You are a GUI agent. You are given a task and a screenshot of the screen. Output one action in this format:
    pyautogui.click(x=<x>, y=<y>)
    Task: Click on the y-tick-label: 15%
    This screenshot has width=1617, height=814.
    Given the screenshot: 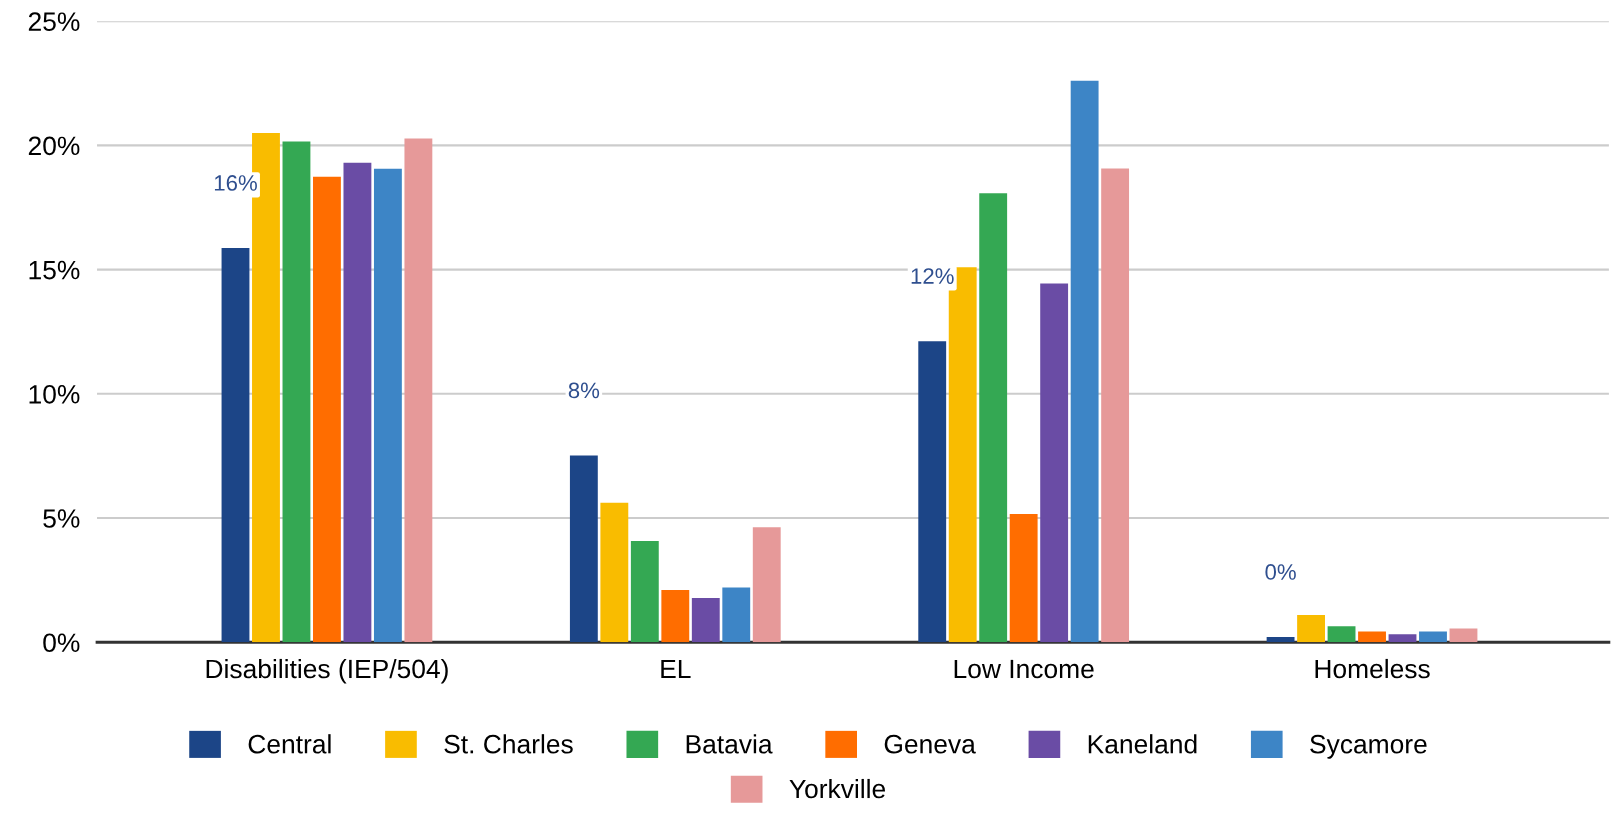 What is the action you would take?
    pyautogui.click(x=54, y=270)
    